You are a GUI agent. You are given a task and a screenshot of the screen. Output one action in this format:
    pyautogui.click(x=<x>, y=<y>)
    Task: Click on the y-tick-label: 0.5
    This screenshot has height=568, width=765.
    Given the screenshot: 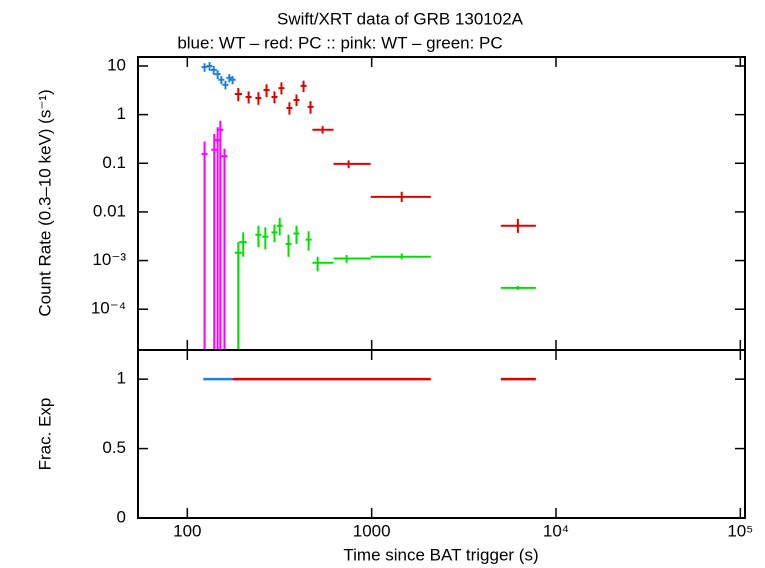 What is the action you would take?
    pyautogui.click(x=114, y=447)
    